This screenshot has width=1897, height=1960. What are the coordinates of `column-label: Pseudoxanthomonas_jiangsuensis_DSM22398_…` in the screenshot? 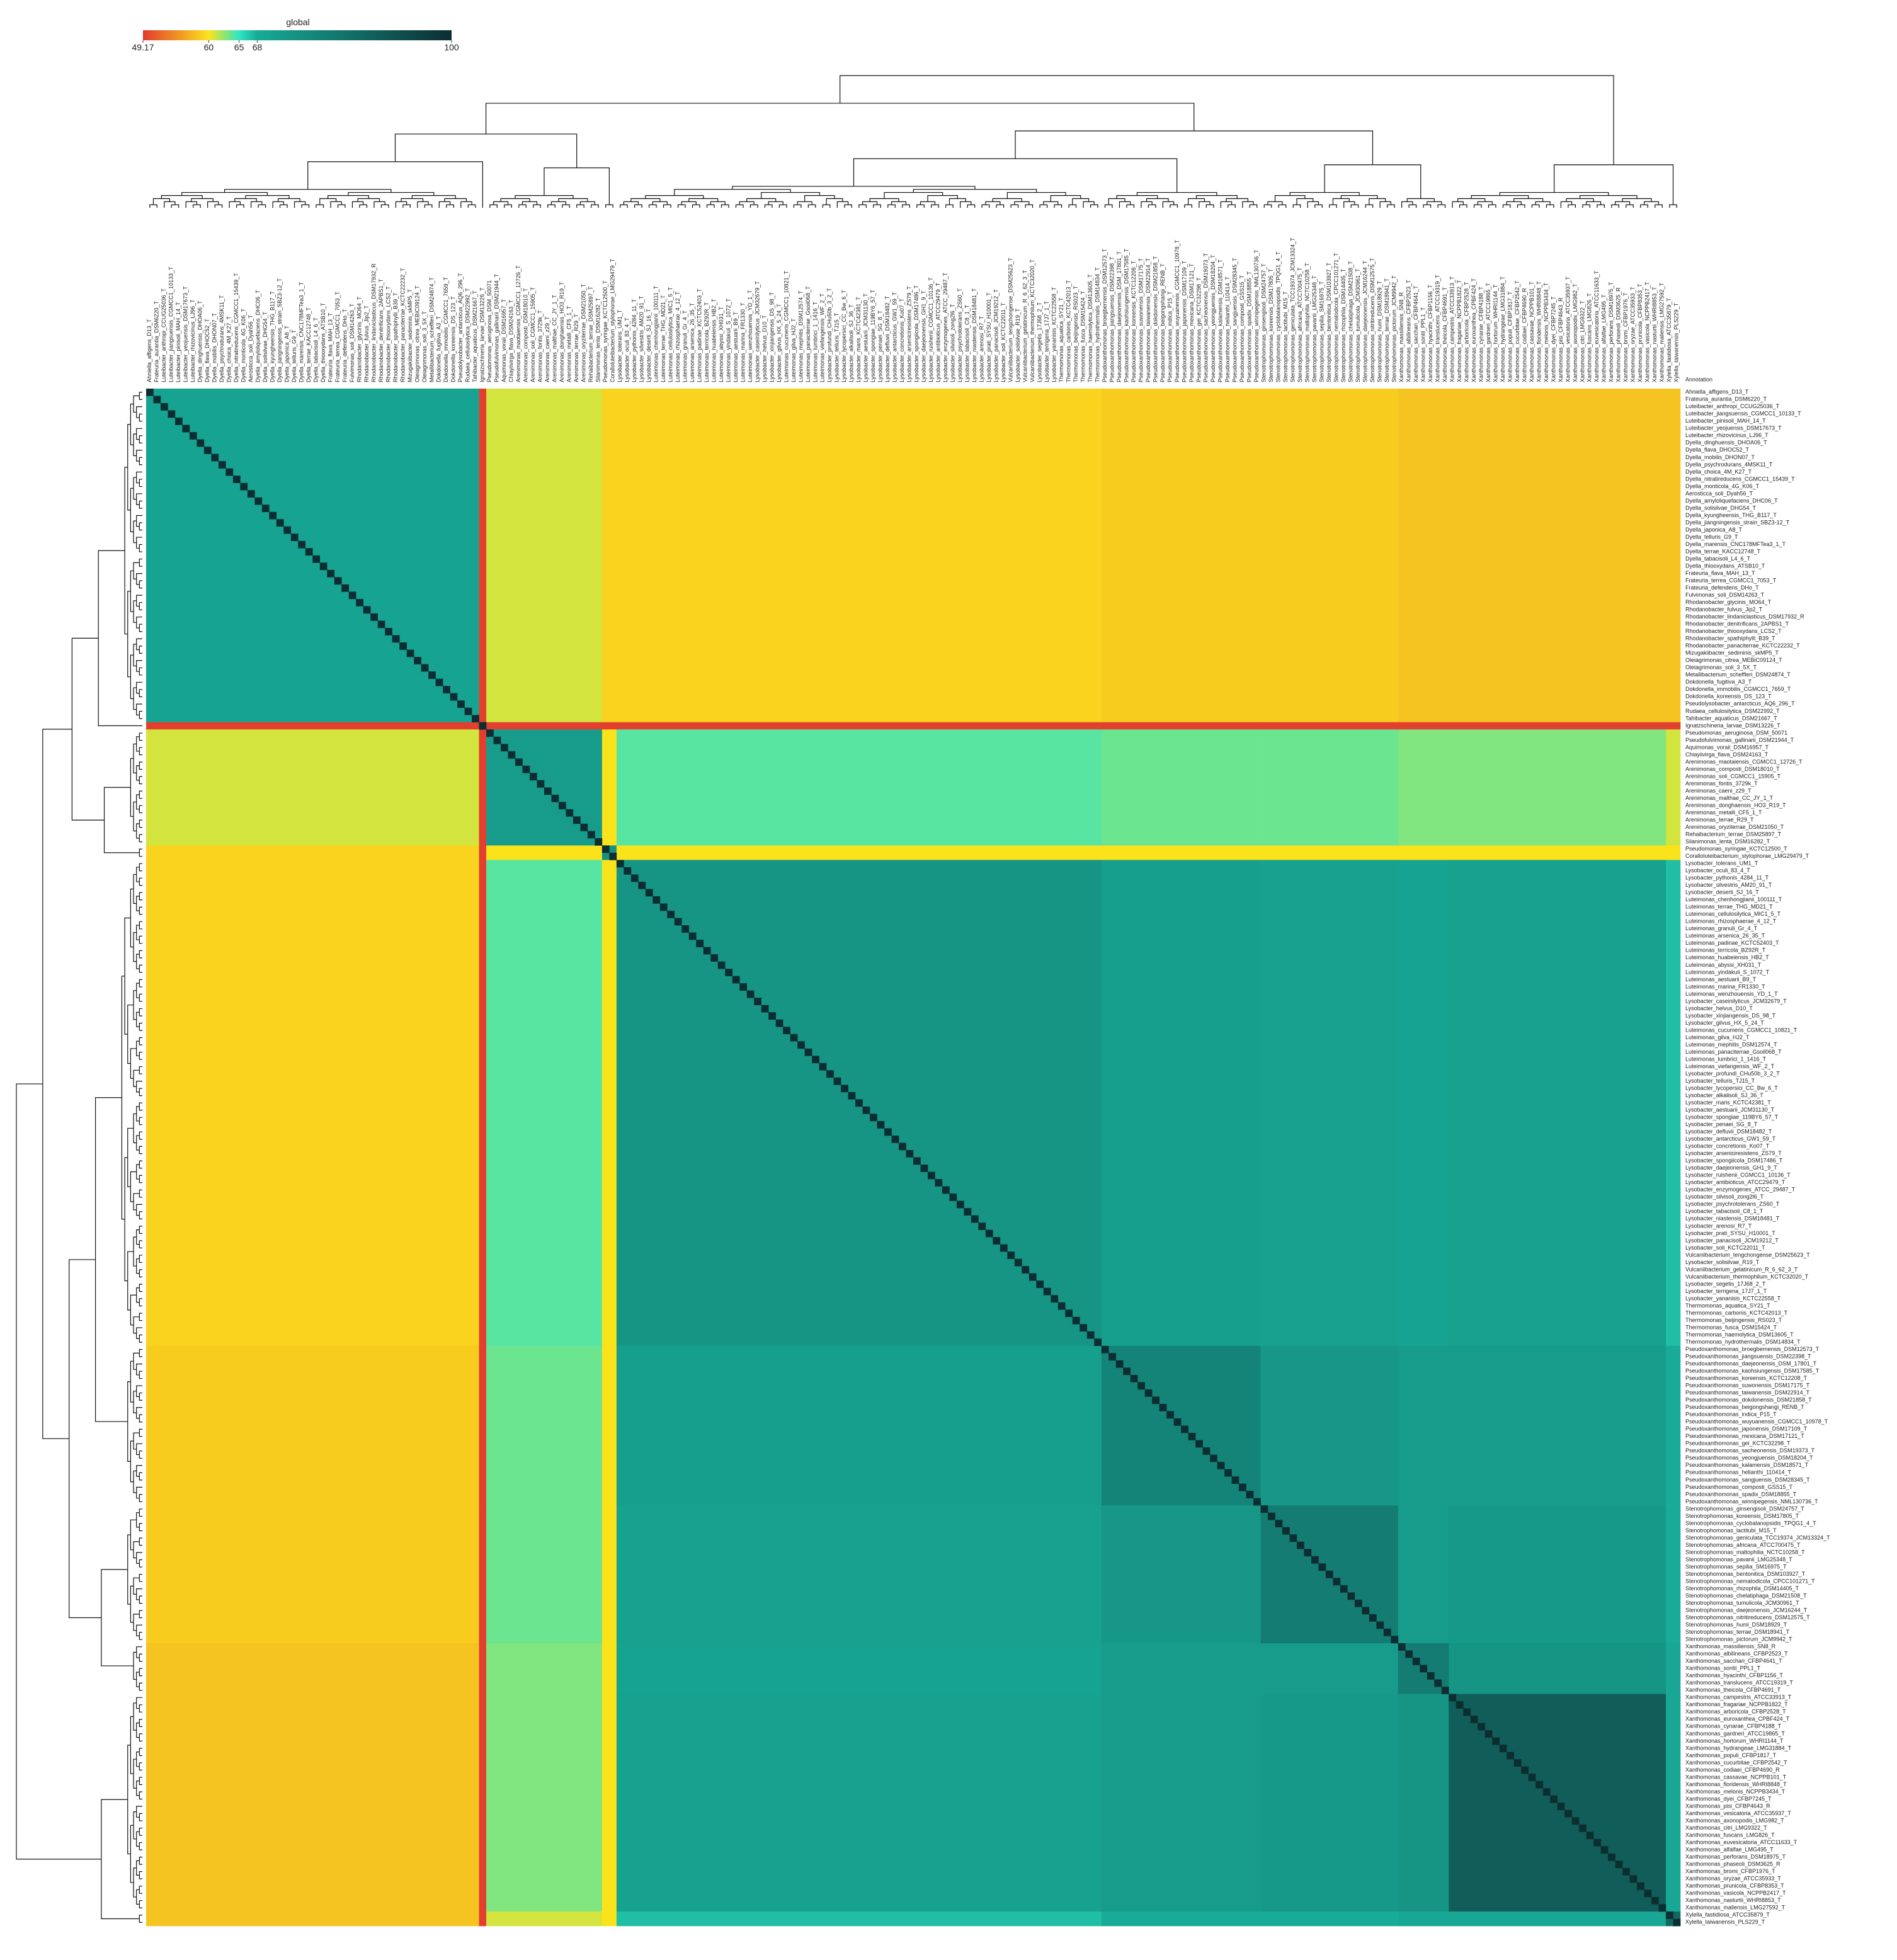 It's located at (1111, 319).